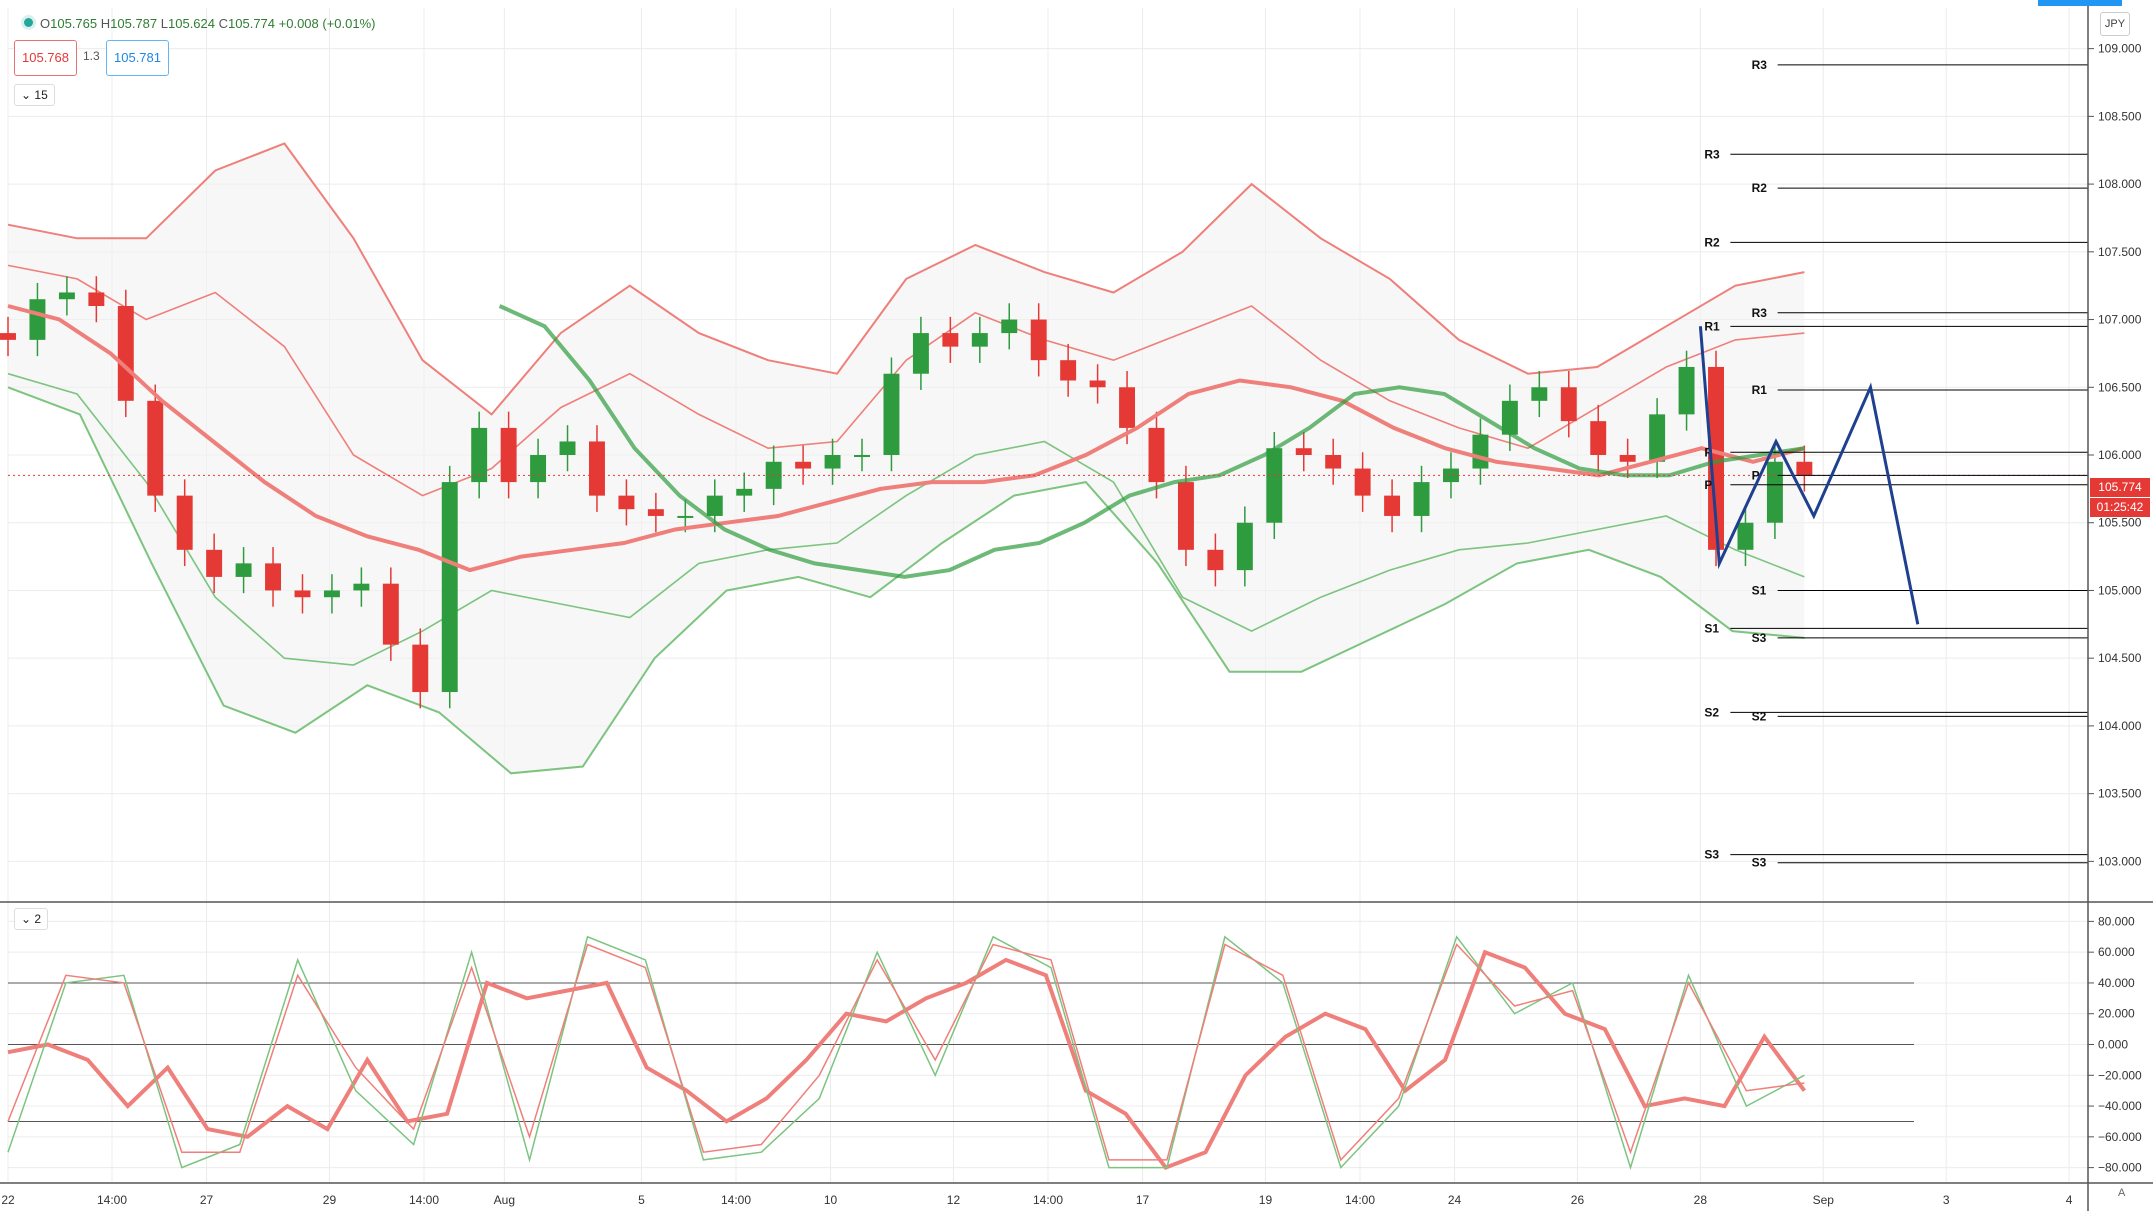  What do you see at coordinates (223, 23) in the screenshot?
I see `close-label: C` at bounding box center [223, 23].